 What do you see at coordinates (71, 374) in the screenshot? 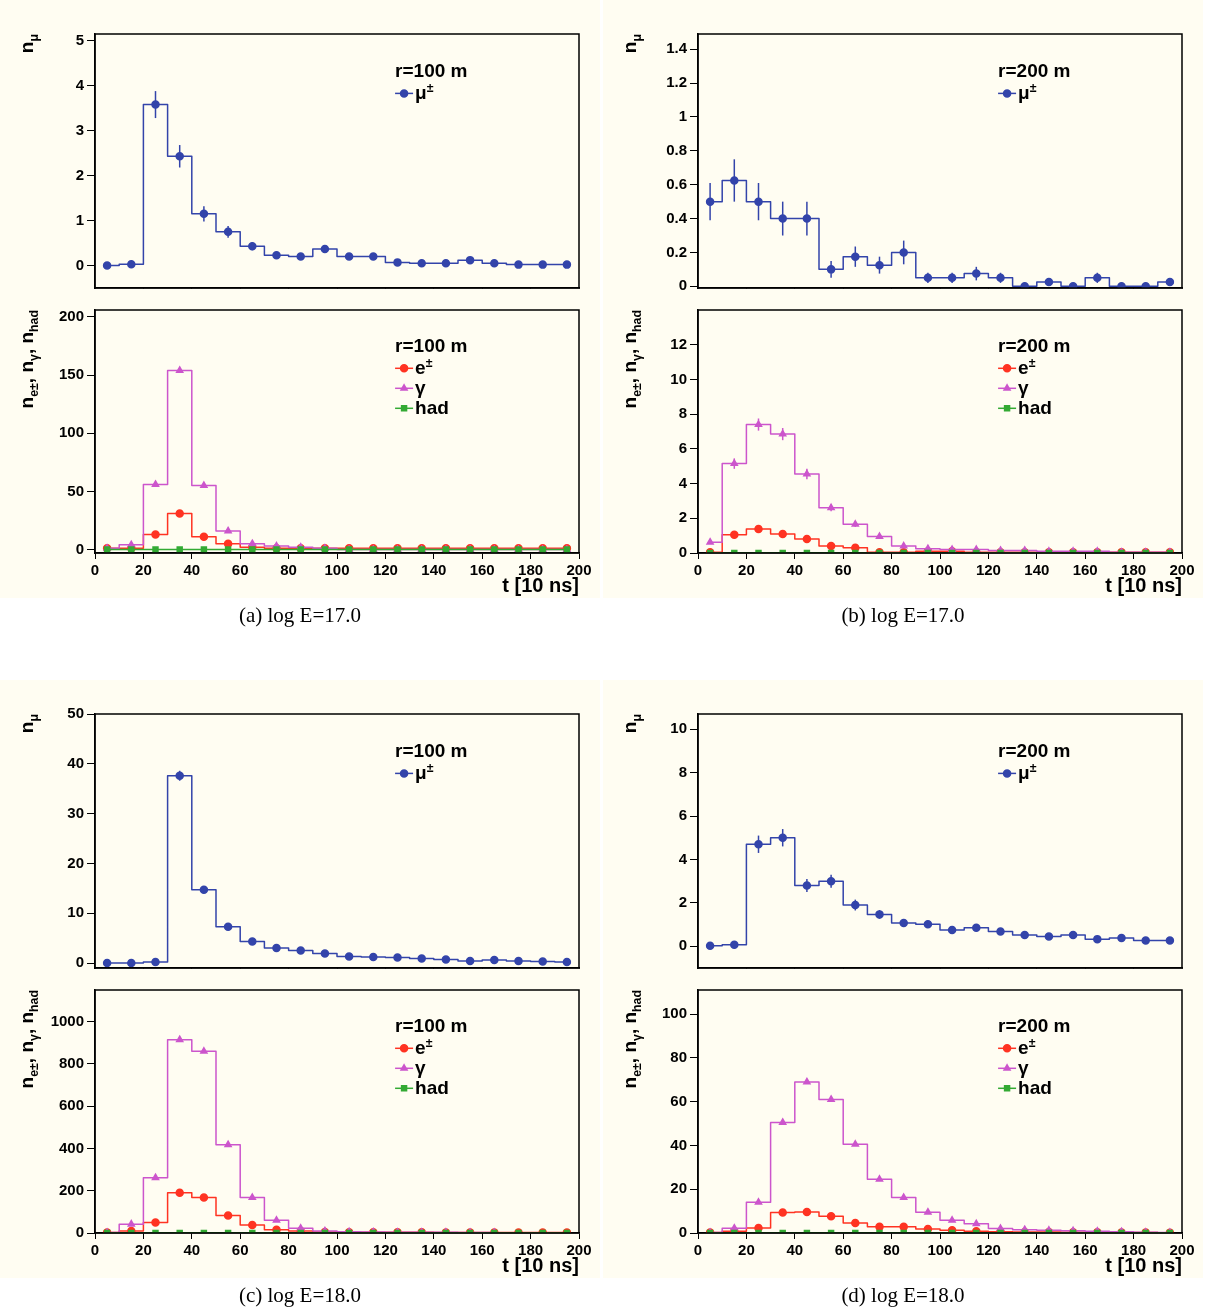
I see `y-tick-label: 150` at bounding box center [71, 374].